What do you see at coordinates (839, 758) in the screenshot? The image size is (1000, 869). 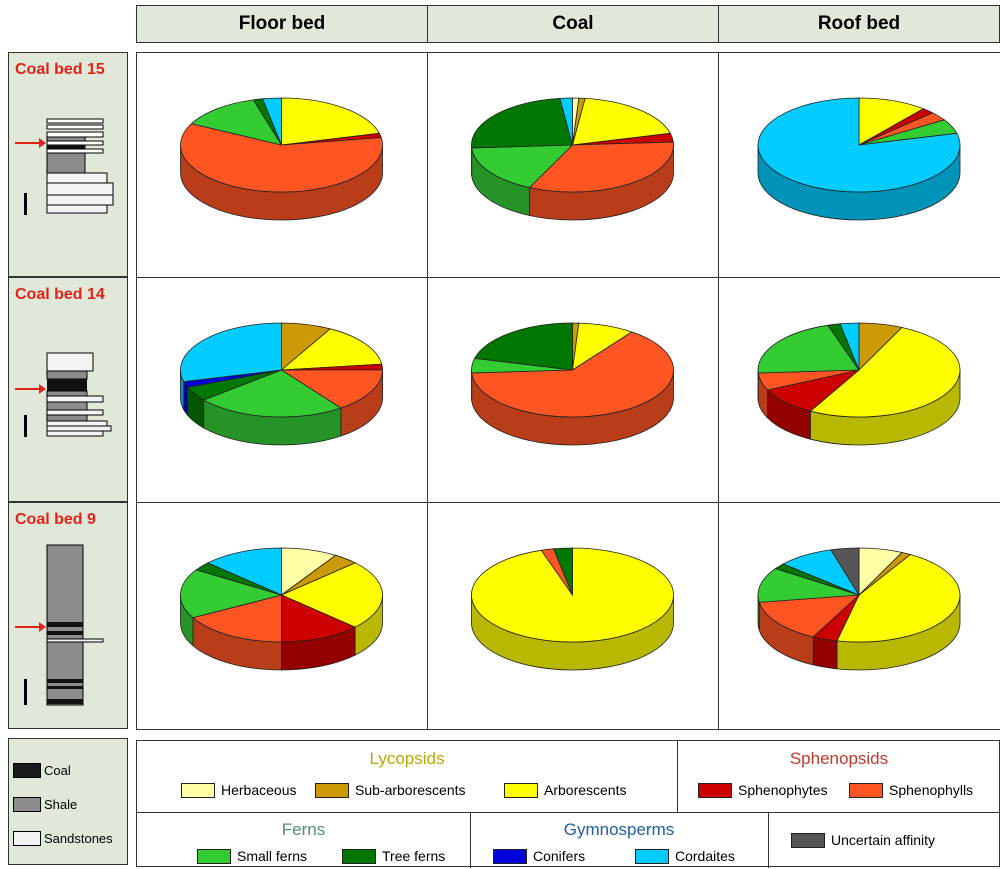 I see `legend-group-sphenopsids: Sphenopsids` at bounding box center [839, 758].